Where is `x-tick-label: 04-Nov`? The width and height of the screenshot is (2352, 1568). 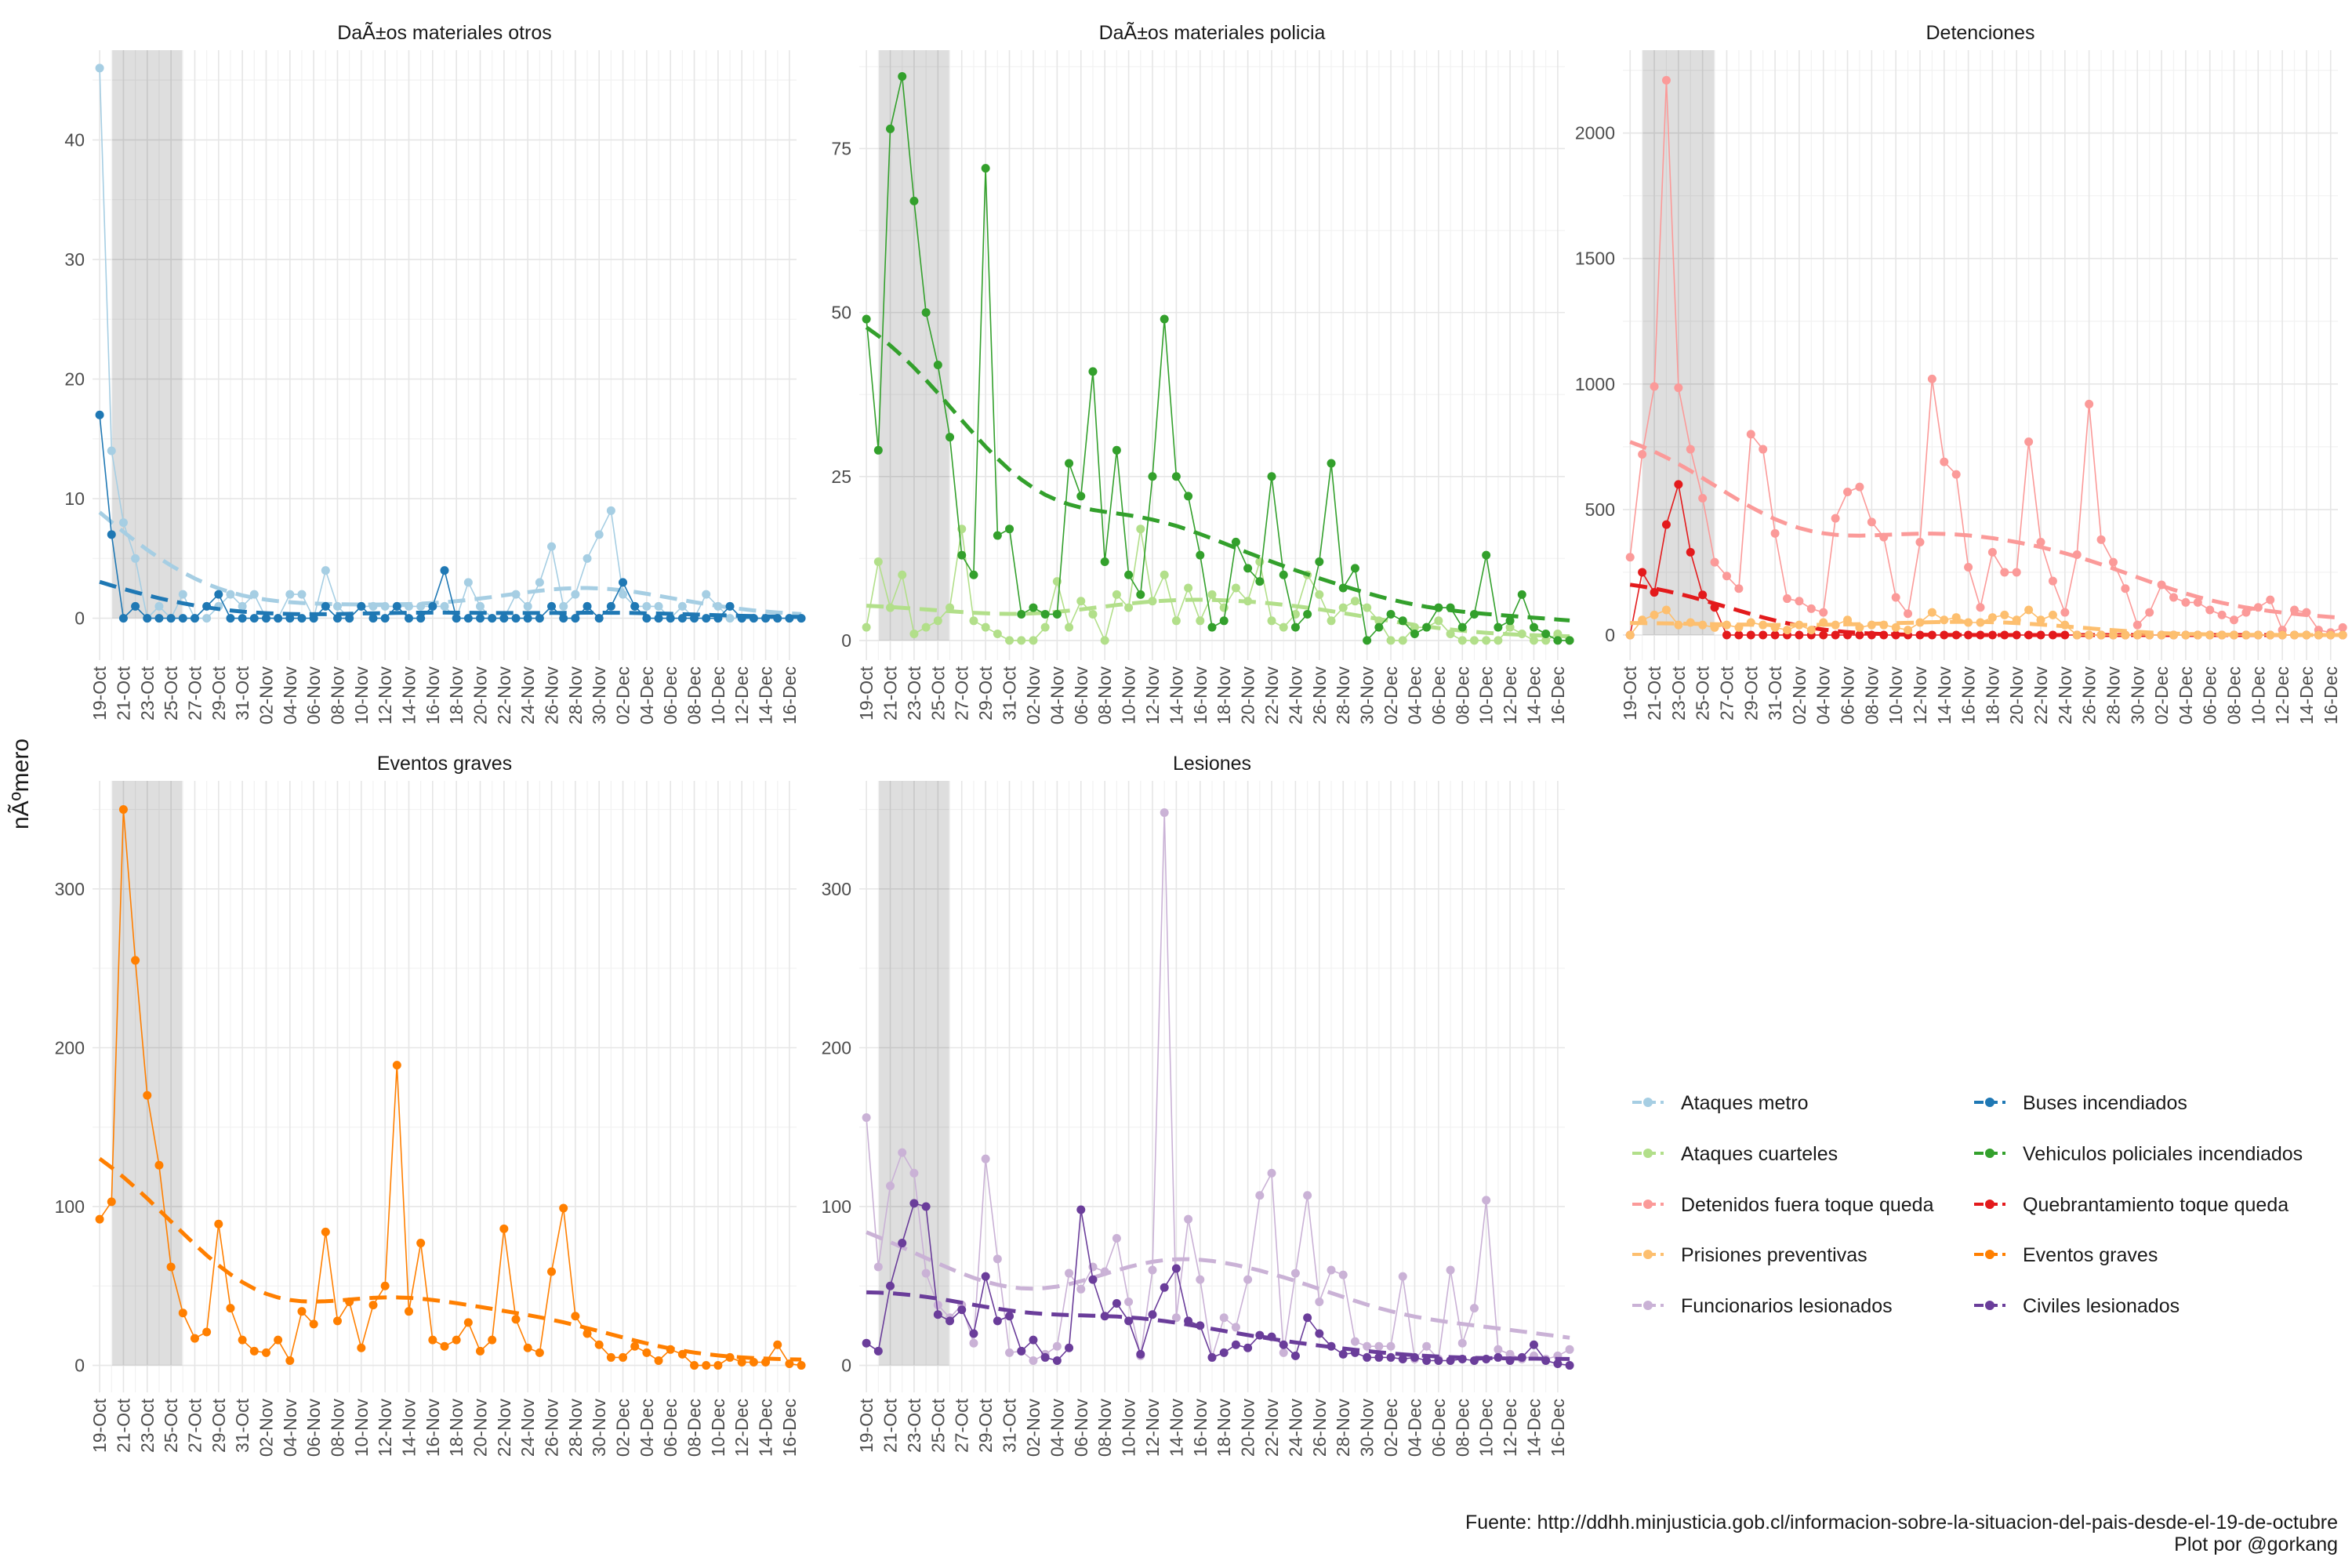 x-tick-label: 04-Nov is located at coordinates (290, 1428).